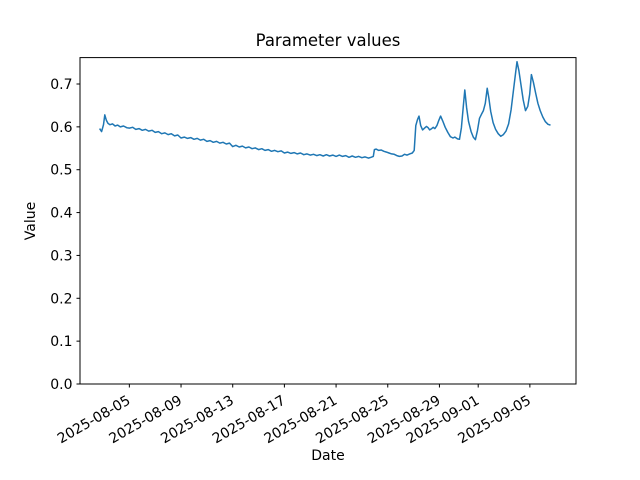 The width and height of the screenshot is (640, 480). What do you see at coordinates (61, 214) in the screenshot?
I see `y-tick-label: 0.4` at bounding box center [61, 214].